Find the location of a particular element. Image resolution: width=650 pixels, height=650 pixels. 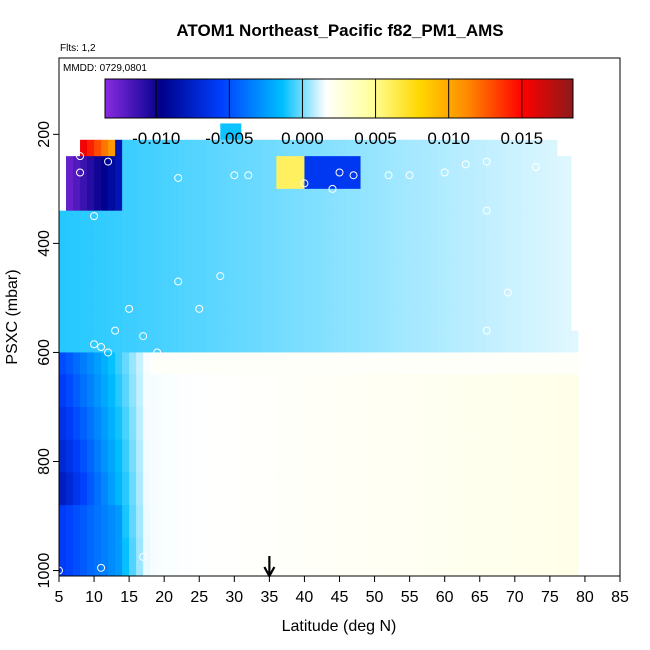

y-axis-label: PSXC (mbar) is located at coordinates (12, 316).